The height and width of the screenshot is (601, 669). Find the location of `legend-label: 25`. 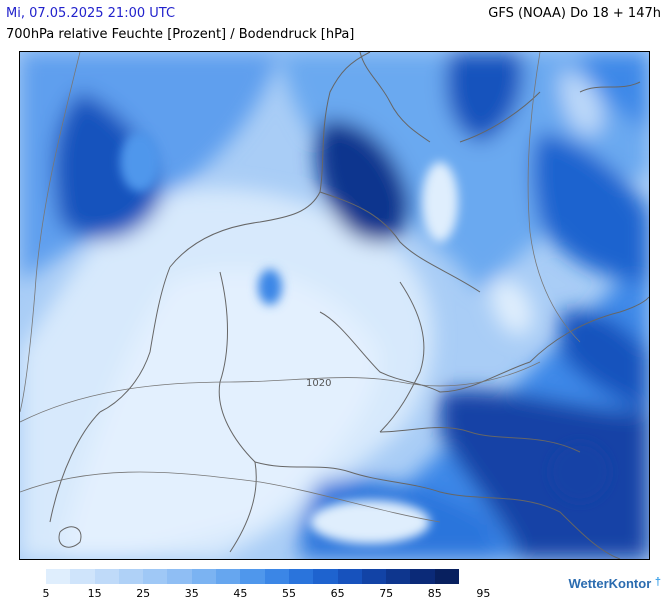

legend-label: 25 is located at coordinates (143, 593).